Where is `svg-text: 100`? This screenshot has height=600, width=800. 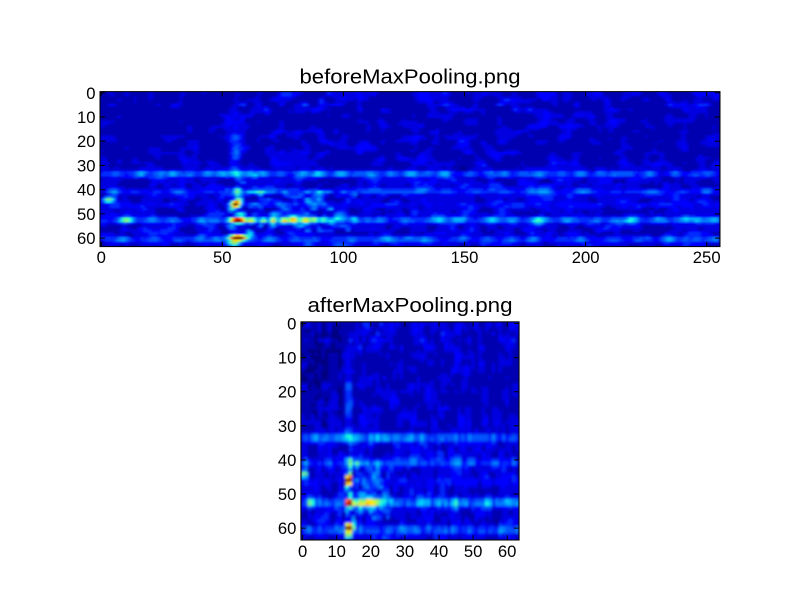 svg-text: 100 is located at coordinates (344, 257).